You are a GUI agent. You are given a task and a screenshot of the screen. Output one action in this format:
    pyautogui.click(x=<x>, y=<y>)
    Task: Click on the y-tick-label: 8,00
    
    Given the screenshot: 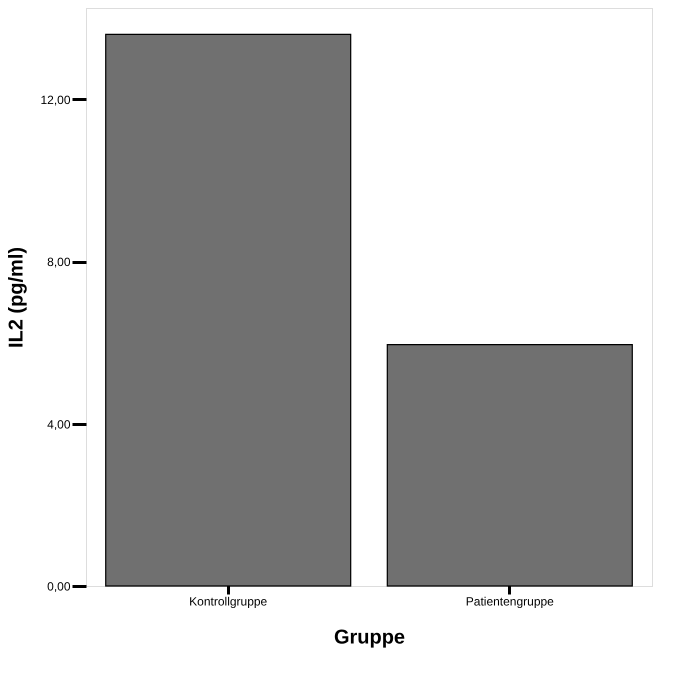 What is the action you would take?
    pyautogui.click(x=59, y=262)
    